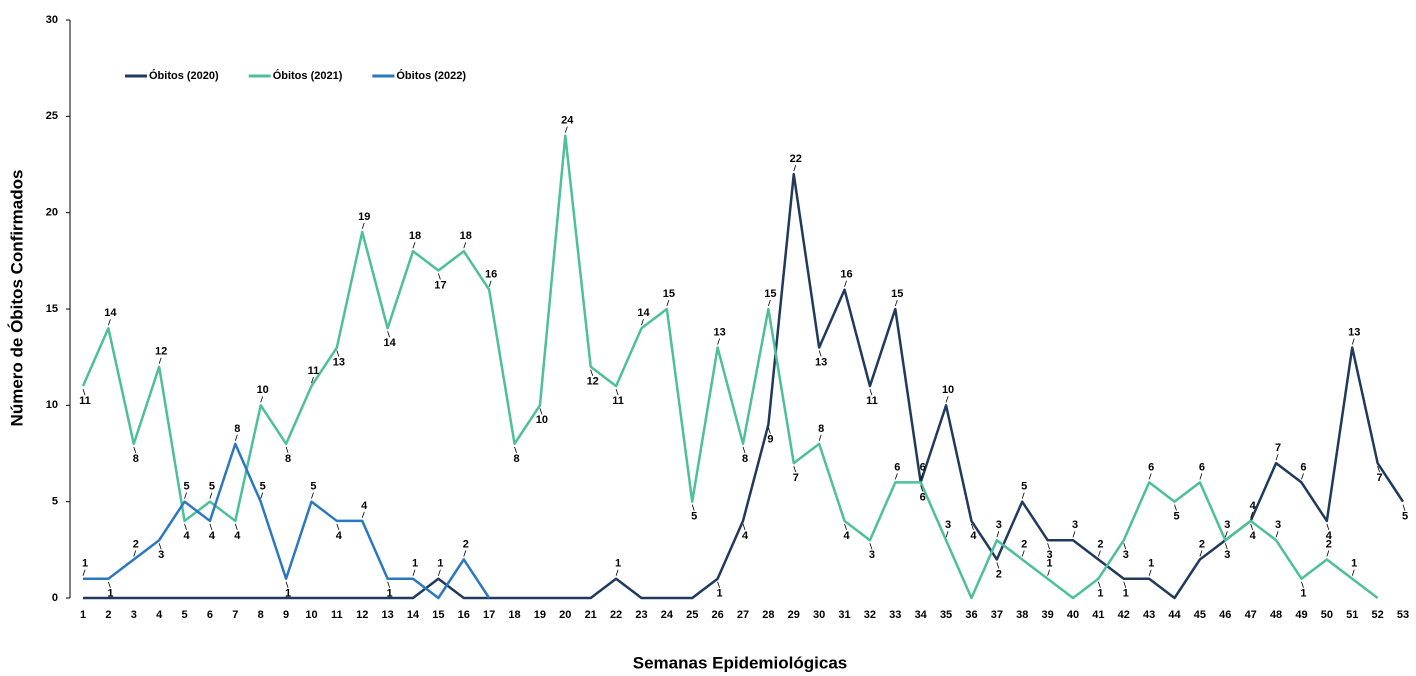 The width and height of the screenshot is (1416, 676). Describe the element at coordinates (844, 615) in the screenshot. I see `x-tick-label: 31` at that location.